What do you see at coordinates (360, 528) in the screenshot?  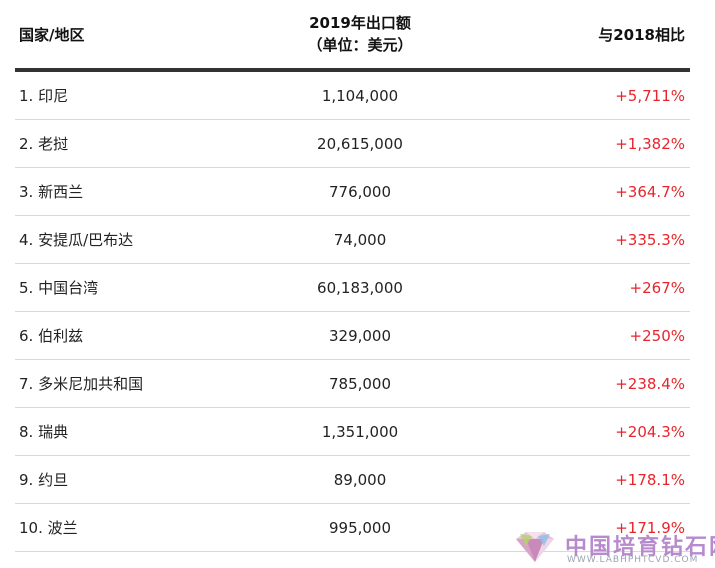 I see `cell-export: 995,000` at bounding box center [360, 528].